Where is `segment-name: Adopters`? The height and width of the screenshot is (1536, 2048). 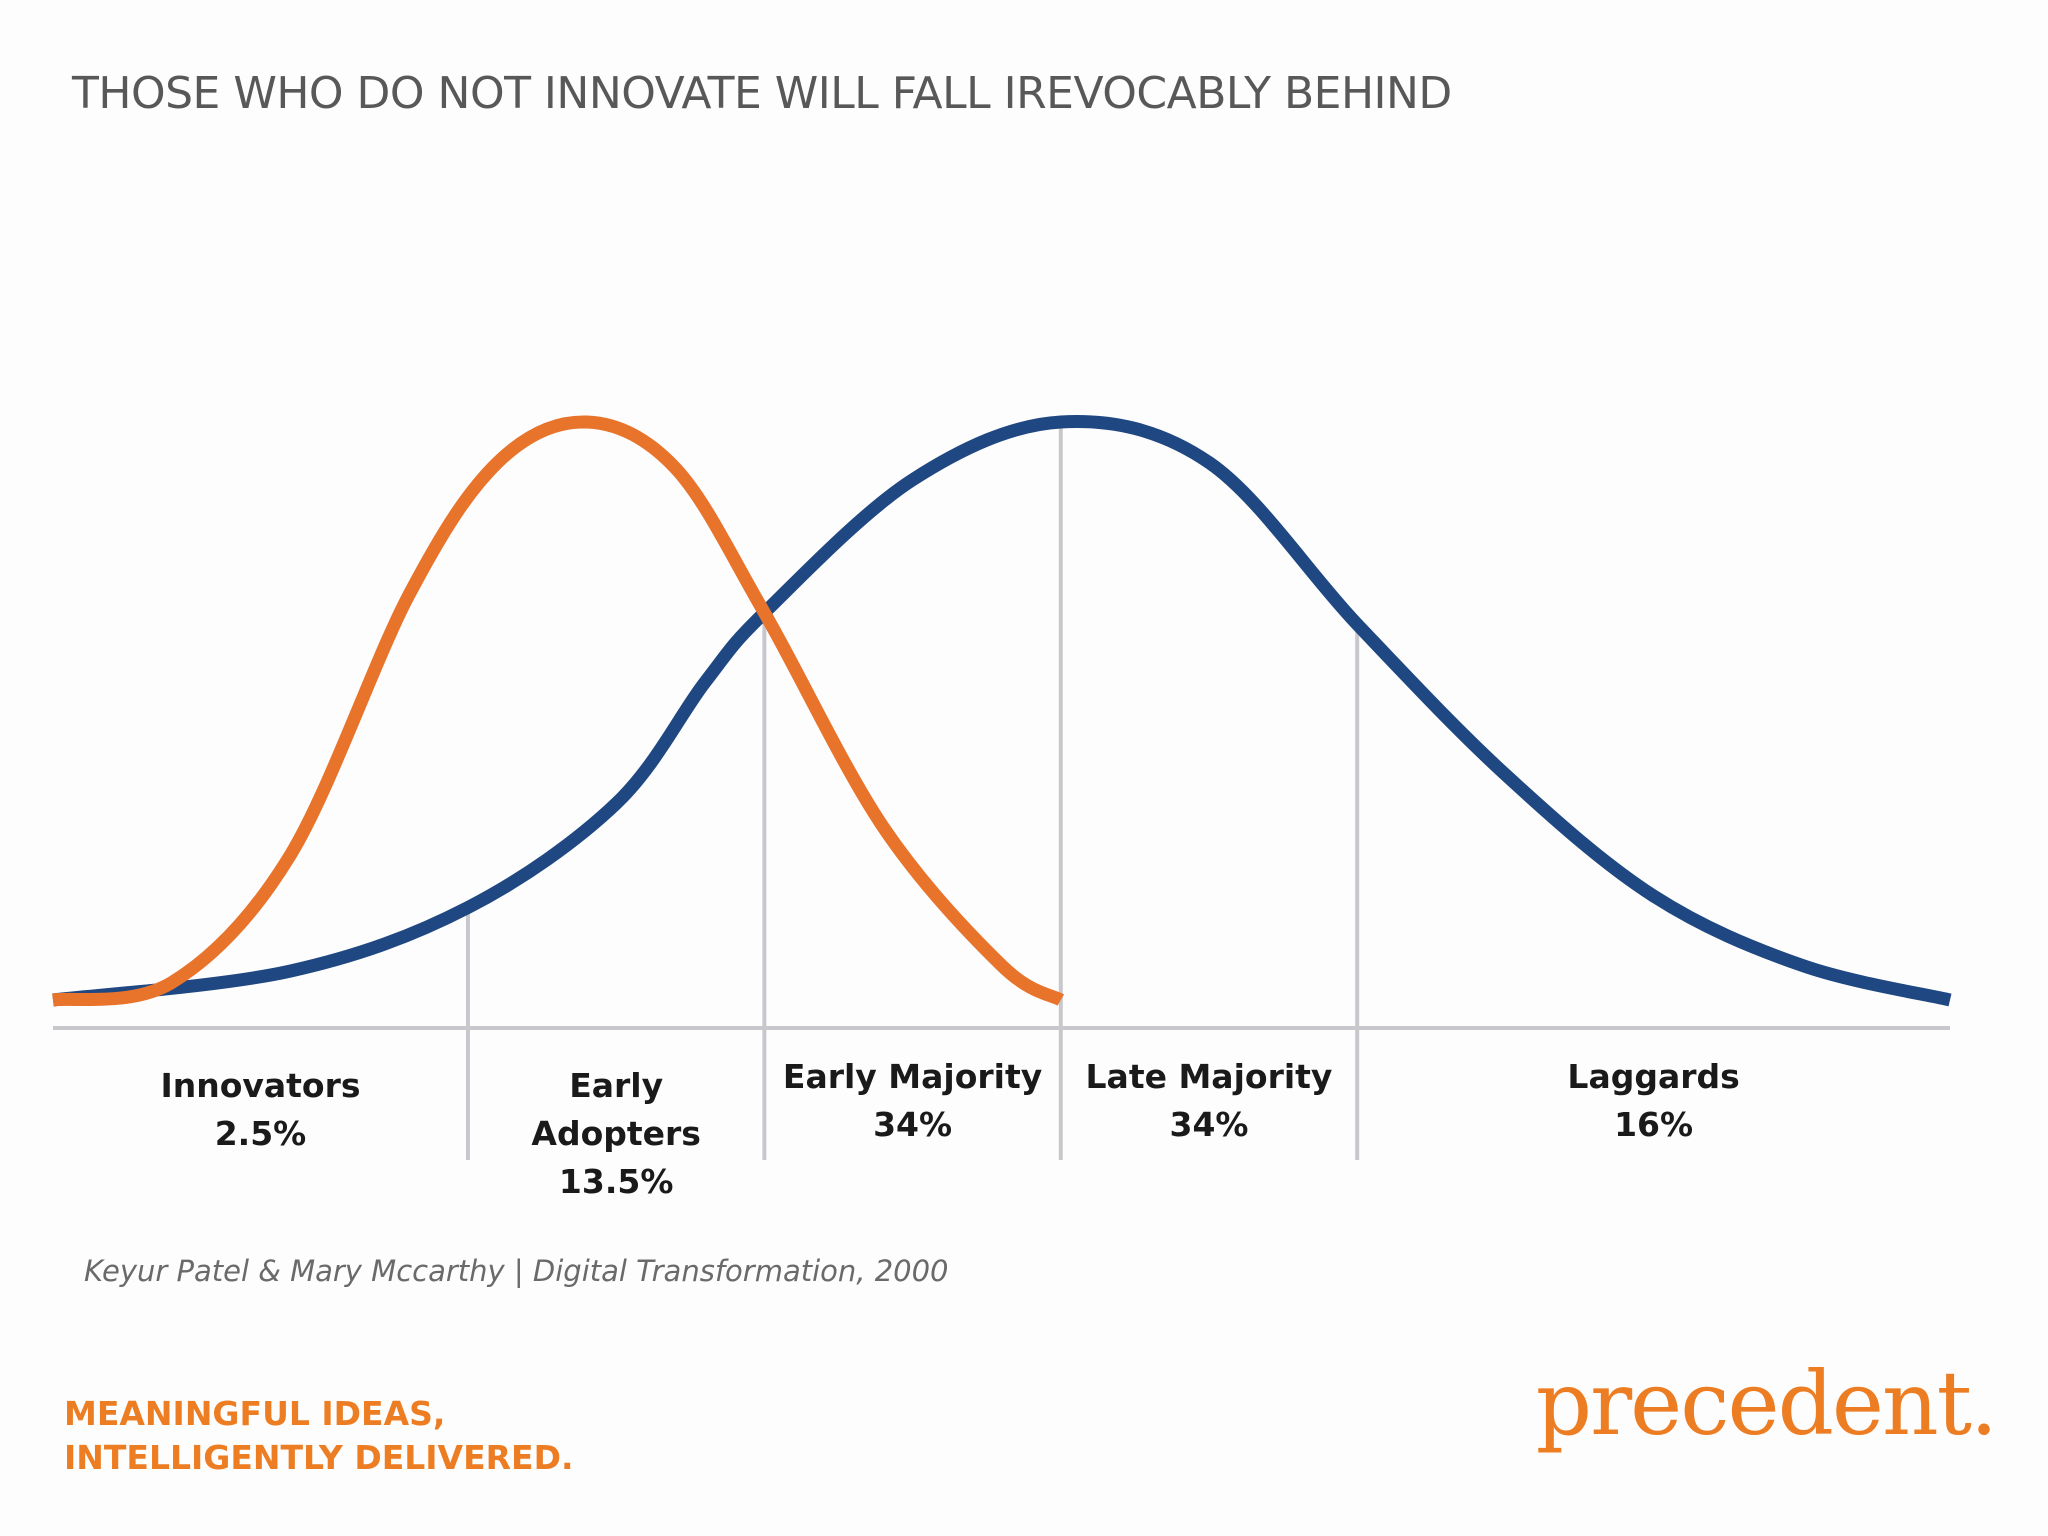
segment-name: Adopters is located at coordinates (616, 1133).